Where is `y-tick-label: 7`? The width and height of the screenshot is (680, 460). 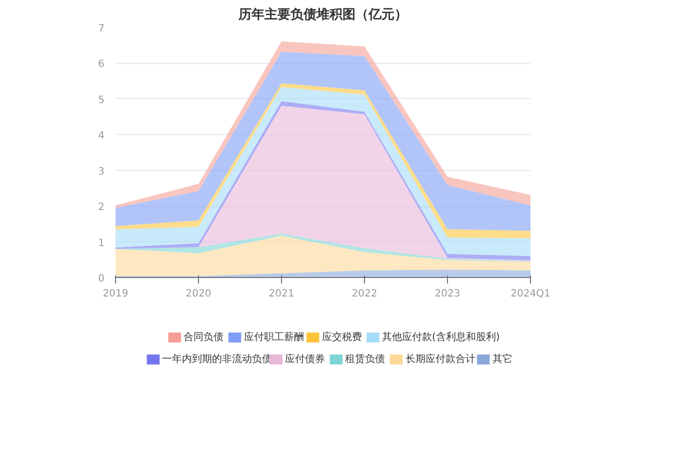
y-tick-label: 7 is located at coordinates (101, 29).